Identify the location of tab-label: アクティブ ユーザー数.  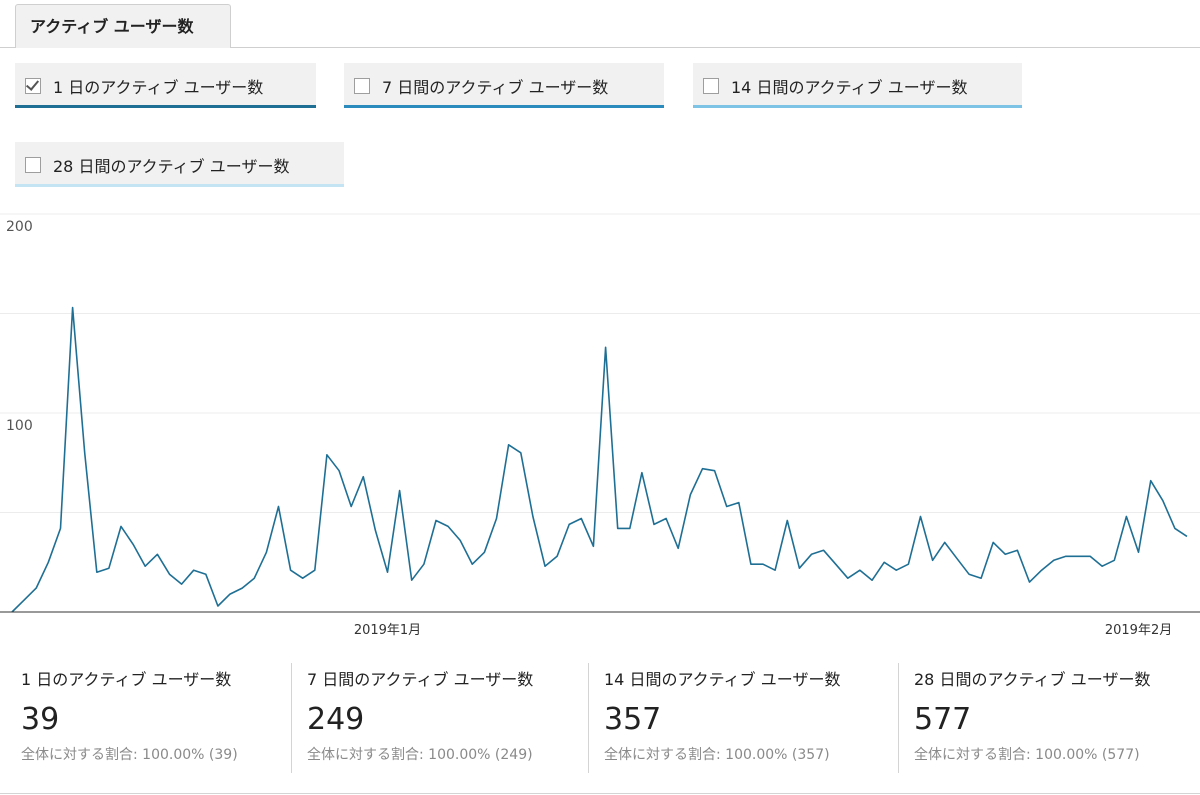
(112, 26).